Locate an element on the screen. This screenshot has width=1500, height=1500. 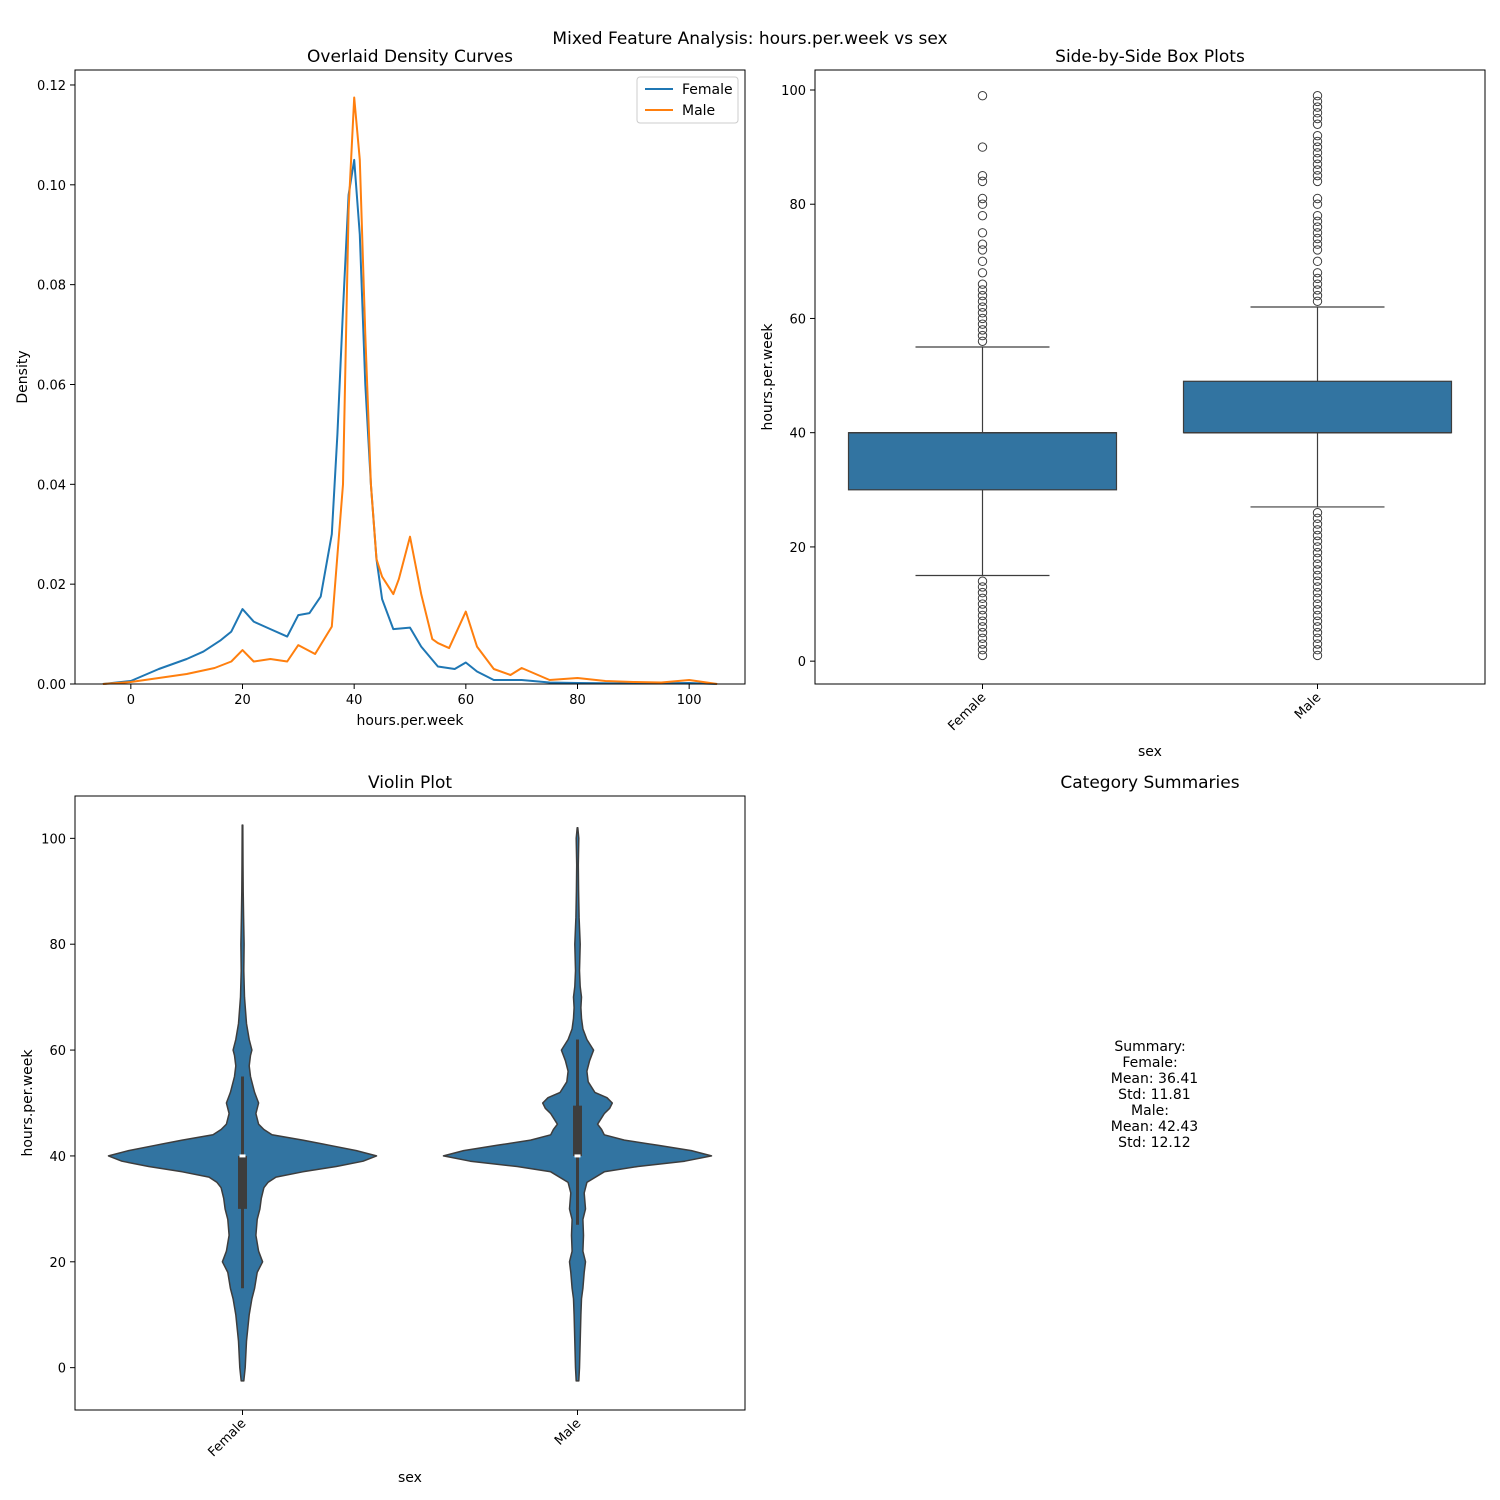
violin-iqr-male is located at coordinates (577, 1130).